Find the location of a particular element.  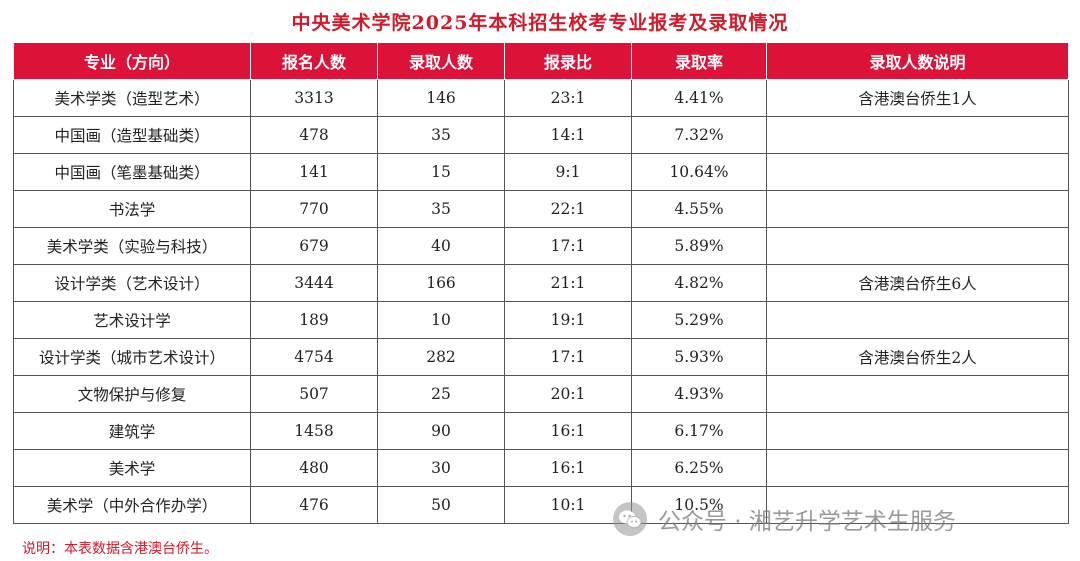

rate-cell: 5.89% is located at coordinates (699, 246).